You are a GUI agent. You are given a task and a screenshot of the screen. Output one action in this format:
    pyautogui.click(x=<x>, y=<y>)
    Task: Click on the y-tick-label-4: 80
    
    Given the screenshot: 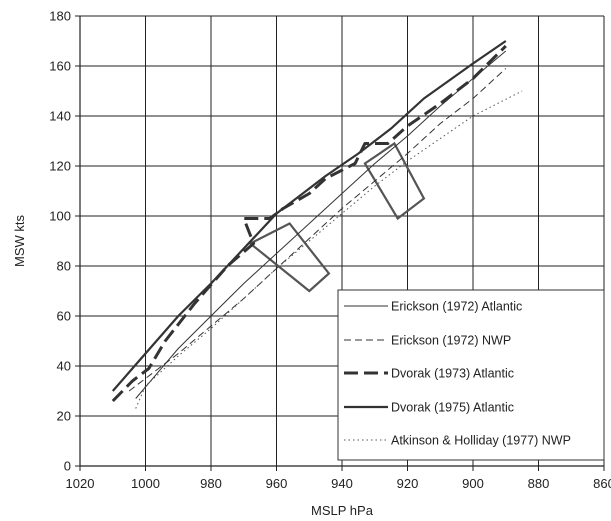 What is the action you would take?
    pyautogui.click(x=64, y=266)
    